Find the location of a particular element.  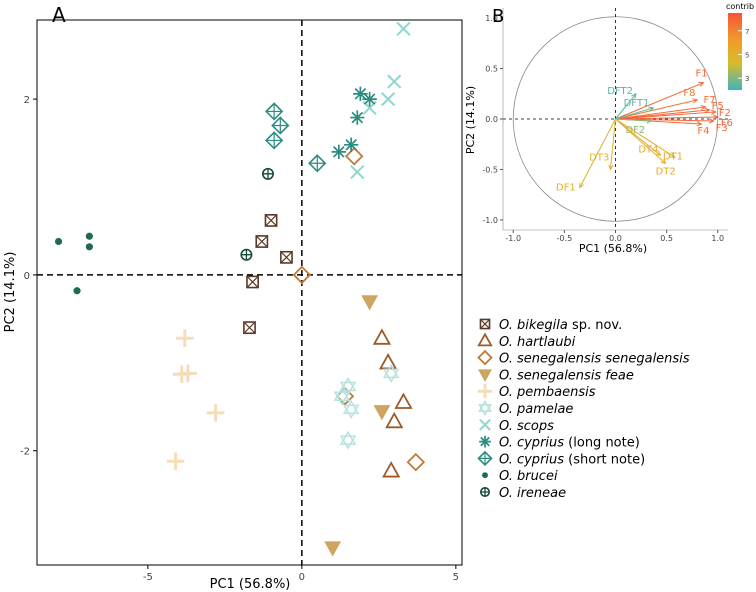

loading-arrow-f8: F8 is located at coordinates (657, 104).